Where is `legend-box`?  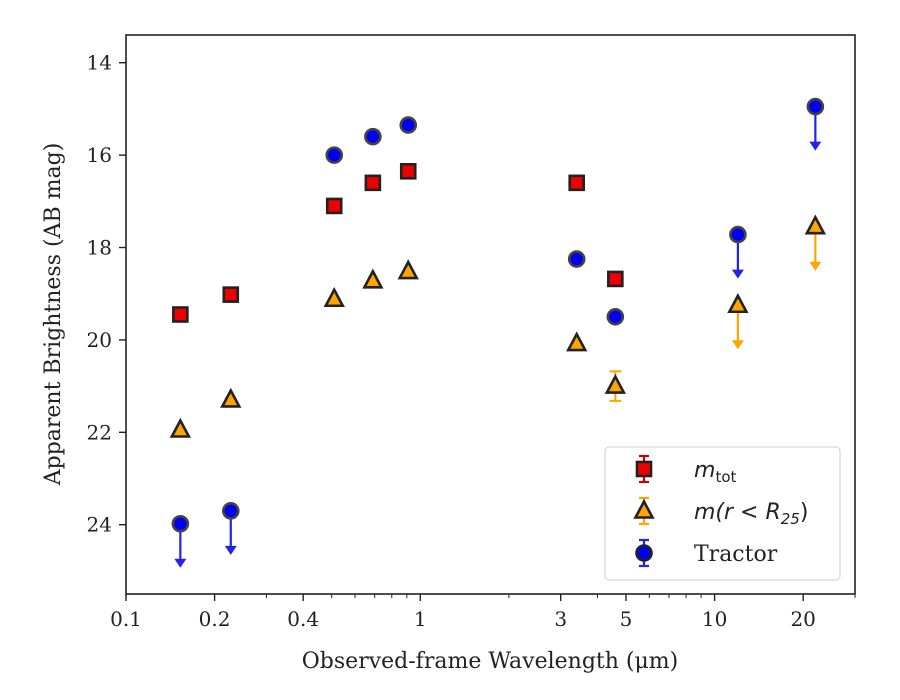 legend-box is located at coordinates (722, 513).